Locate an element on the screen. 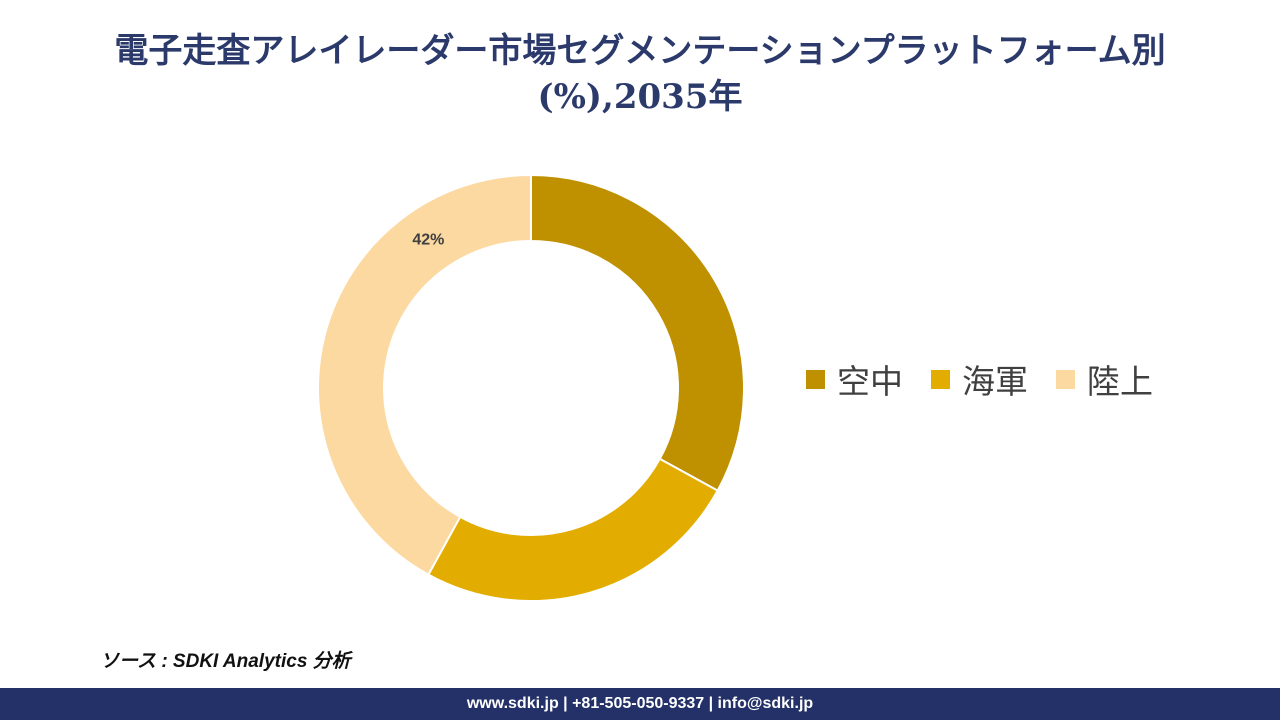  chart-title-line2: (%),2035年 is located at coordinates (640, 97).